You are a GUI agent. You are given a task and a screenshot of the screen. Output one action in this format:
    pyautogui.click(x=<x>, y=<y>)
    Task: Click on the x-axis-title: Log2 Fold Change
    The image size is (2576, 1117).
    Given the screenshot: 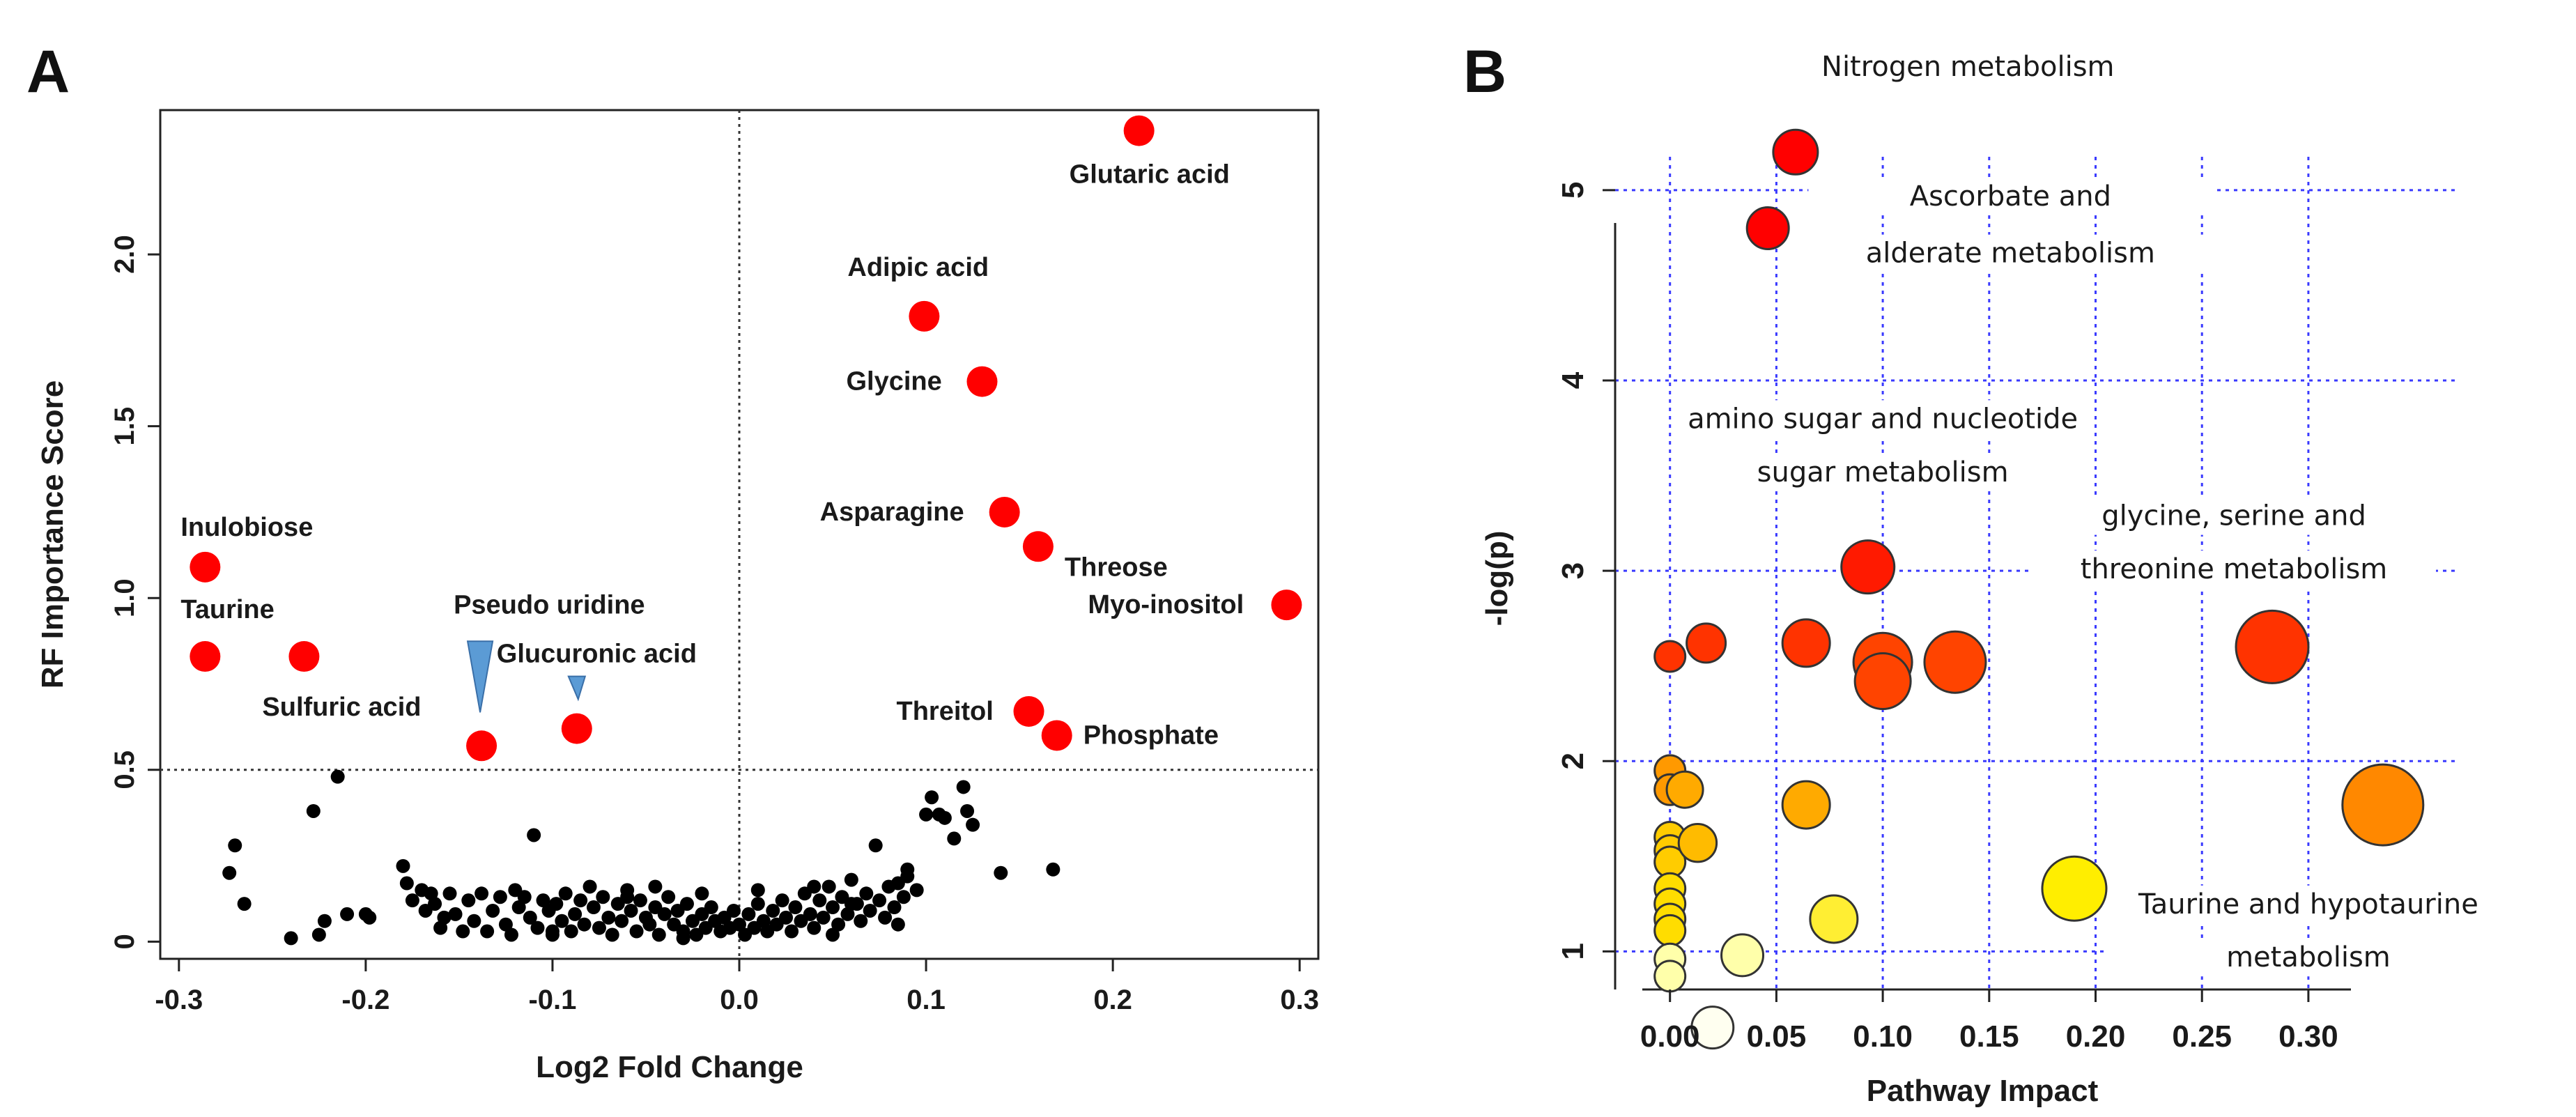 What is the action you would take?
    pyautogui.click(x=669, y=1067)
    